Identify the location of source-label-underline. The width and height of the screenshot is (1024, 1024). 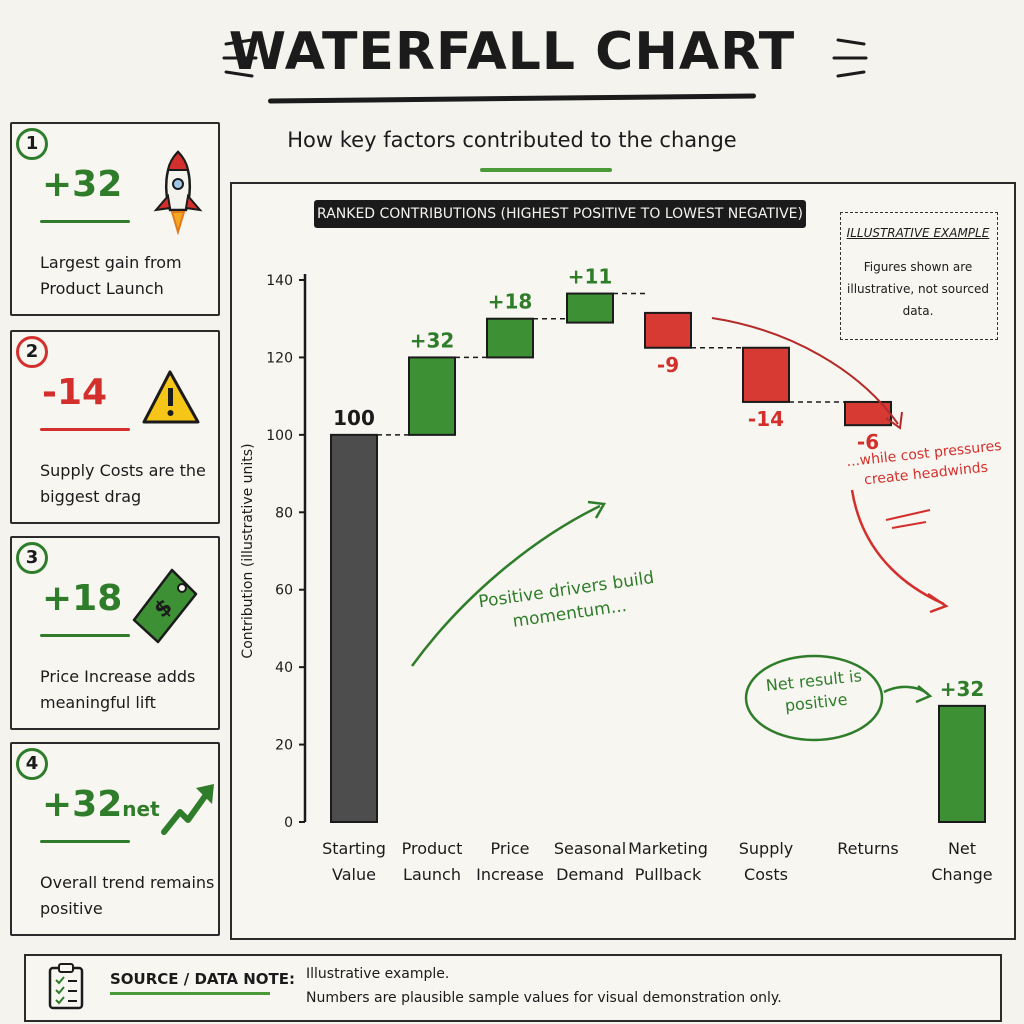
(190, 993).